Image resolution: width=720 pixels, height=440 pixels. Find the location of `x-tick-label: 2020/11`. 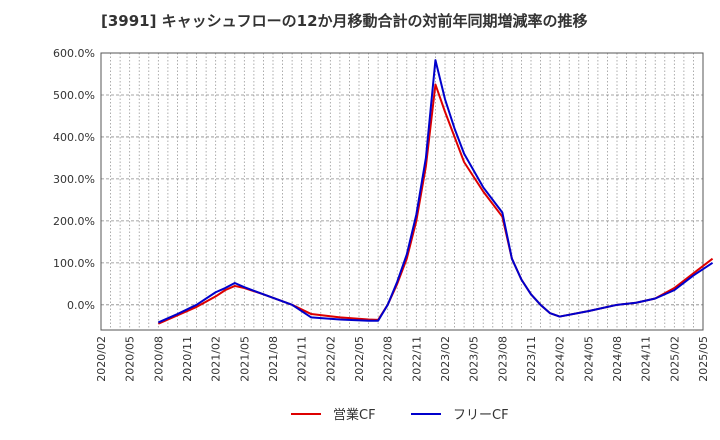

x-tick-label: 2020/11 is located at coordinates (187, 359).